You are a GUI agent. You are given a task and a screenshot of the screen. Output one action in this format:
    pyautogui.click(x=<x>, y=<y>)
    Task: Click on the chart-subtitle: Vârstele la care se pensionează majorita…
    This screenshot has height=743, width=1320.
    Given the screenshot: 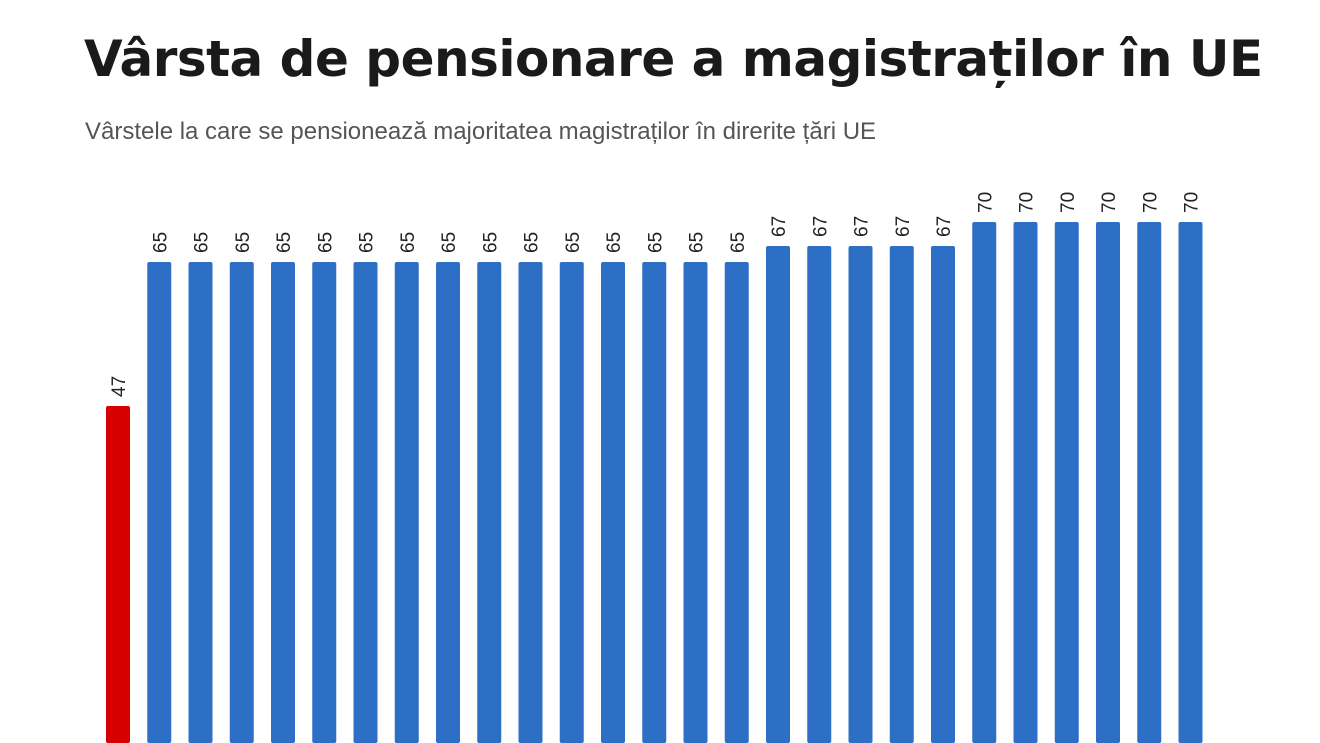 What is the action you would take?
    pyautogui.click(x=481, y=131)
    